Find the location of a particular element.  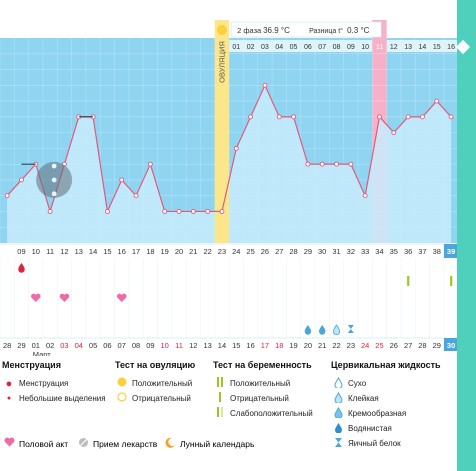

top-day-label: 11 is located at coordinates (379, 47).